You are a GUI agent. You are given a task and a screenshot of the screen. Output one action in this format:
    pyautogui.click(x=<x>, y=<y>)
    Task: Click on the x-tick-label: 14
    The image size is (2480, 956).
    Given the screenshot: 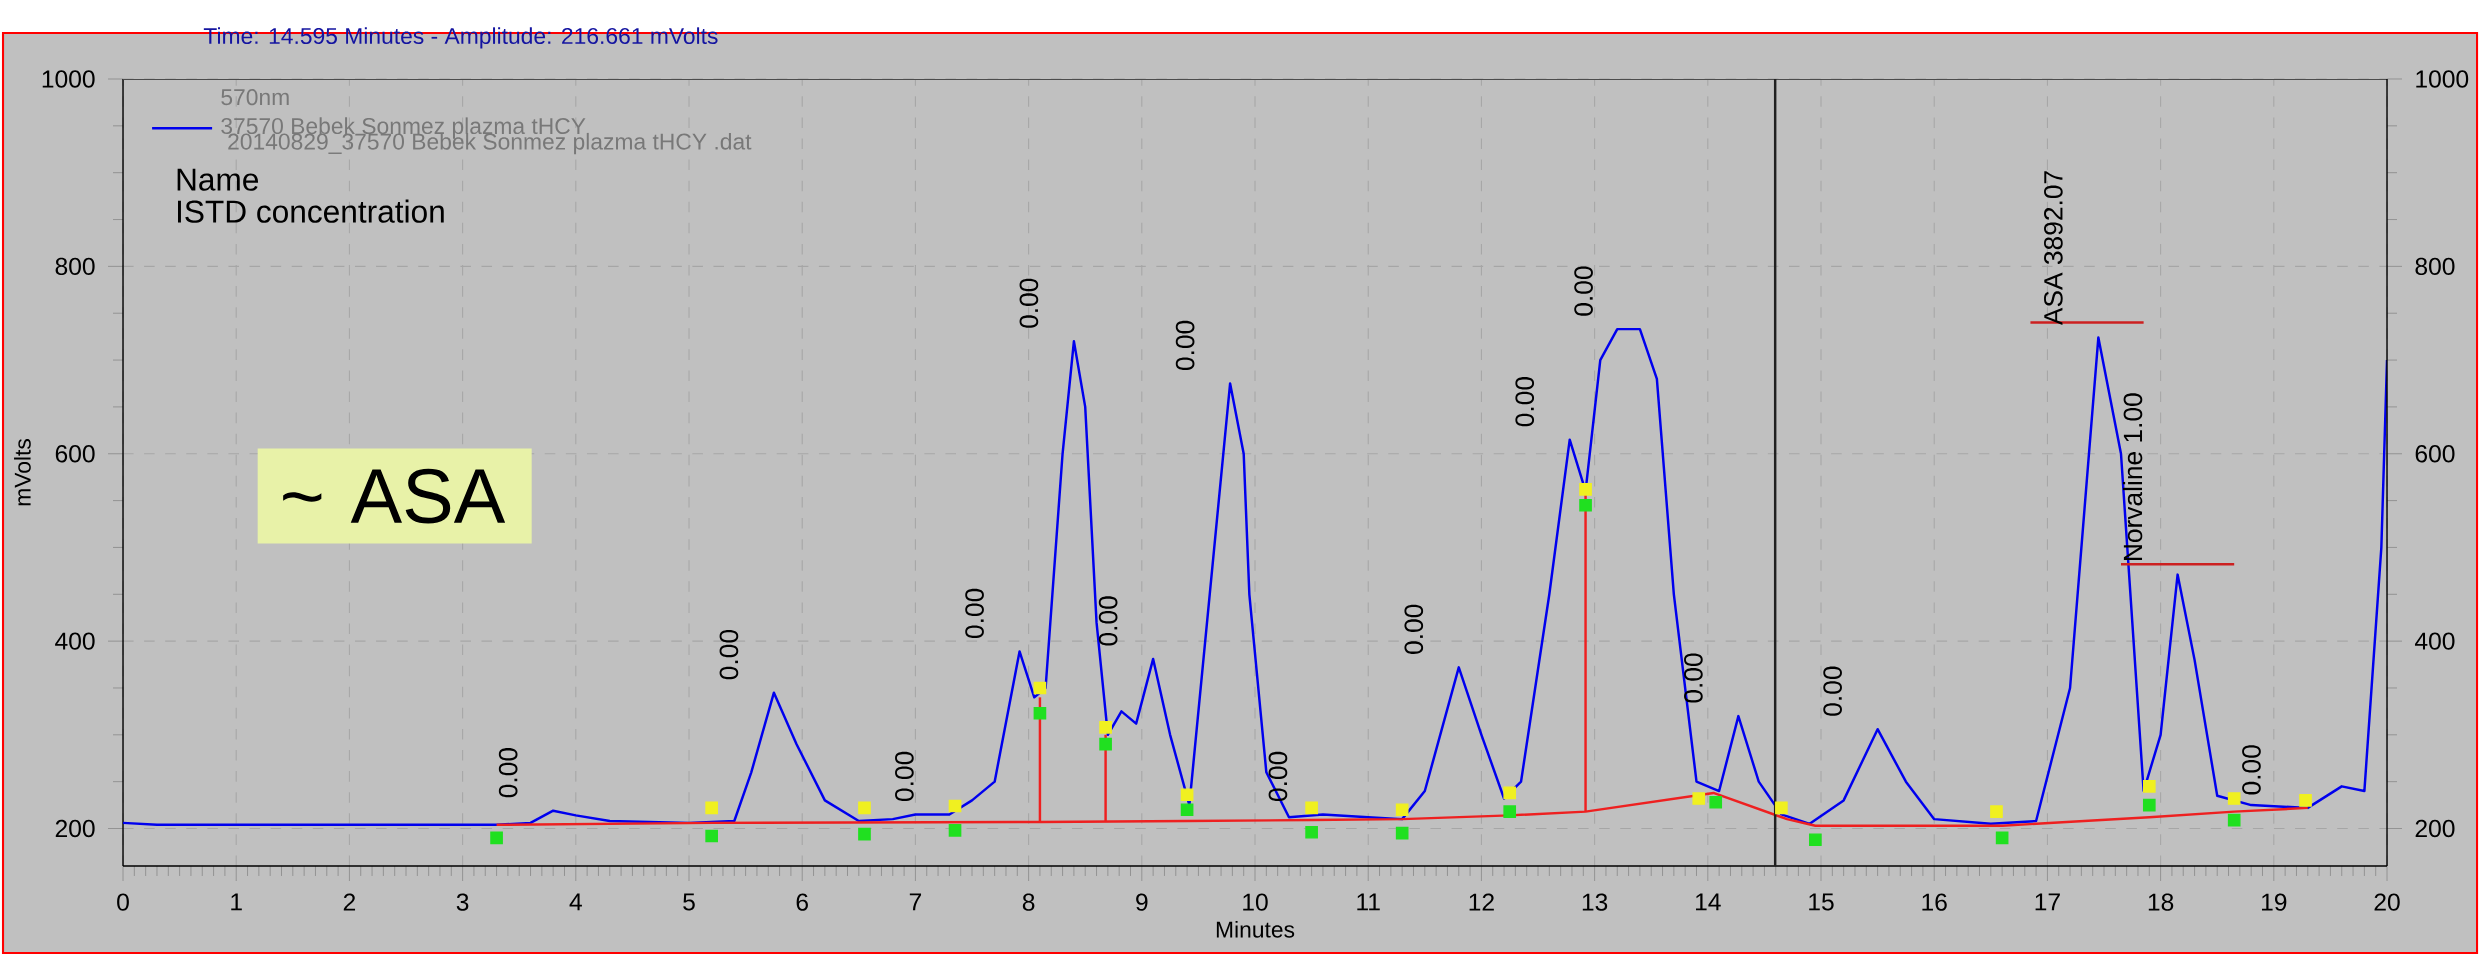 What is the action you would take?
    pyautogui.click(x=1708, y=902)
    